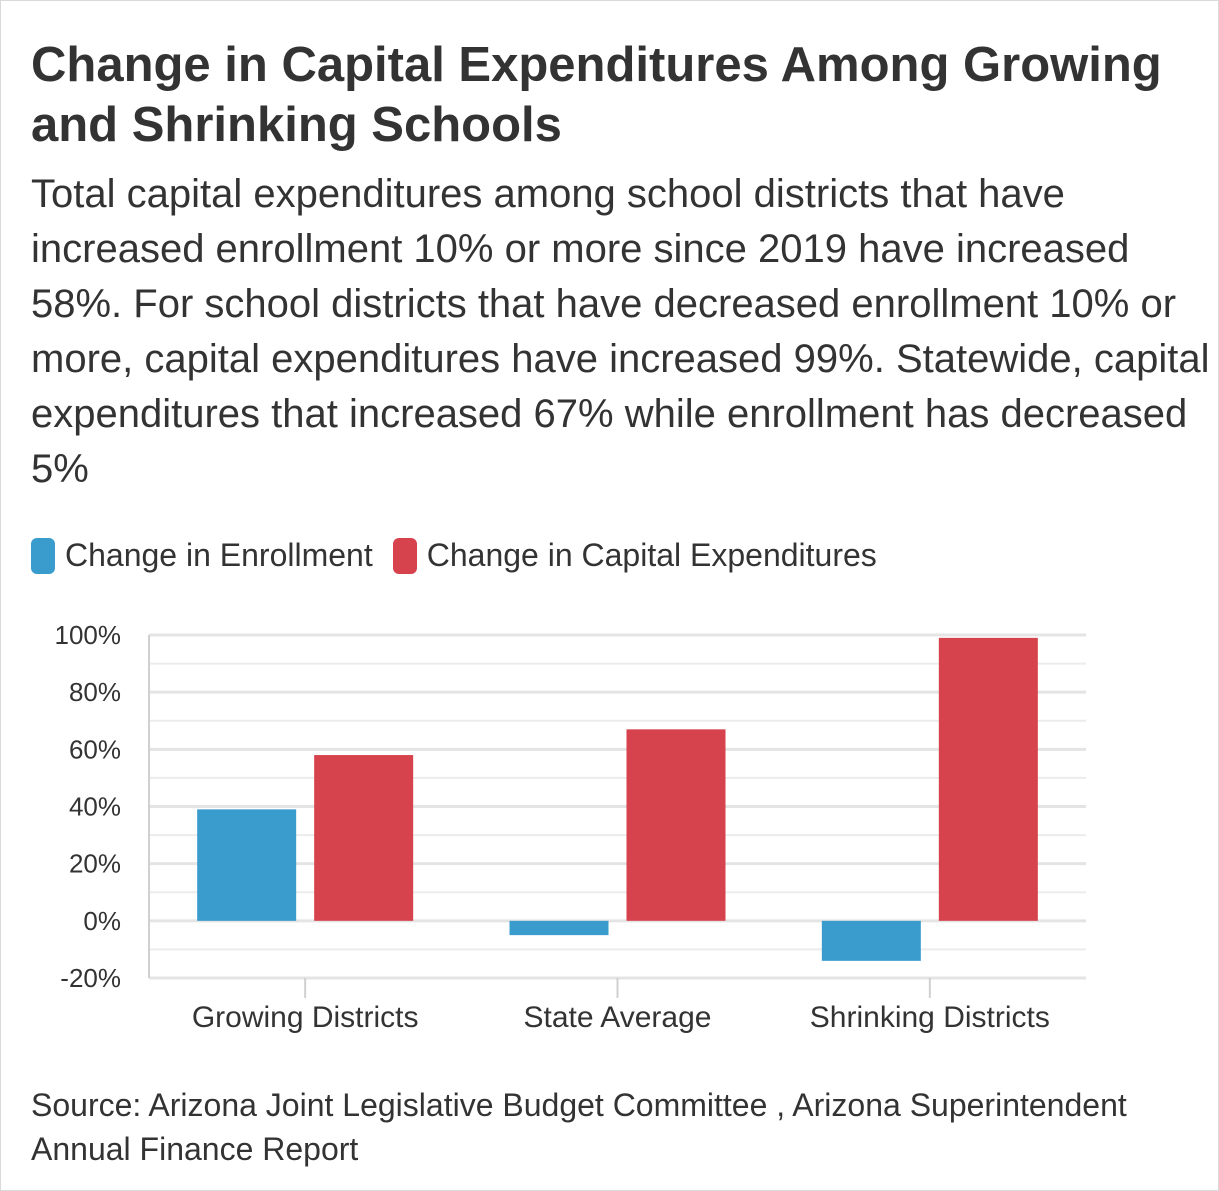  I want to click on y-tick-label: -20%, so click(90, 978).